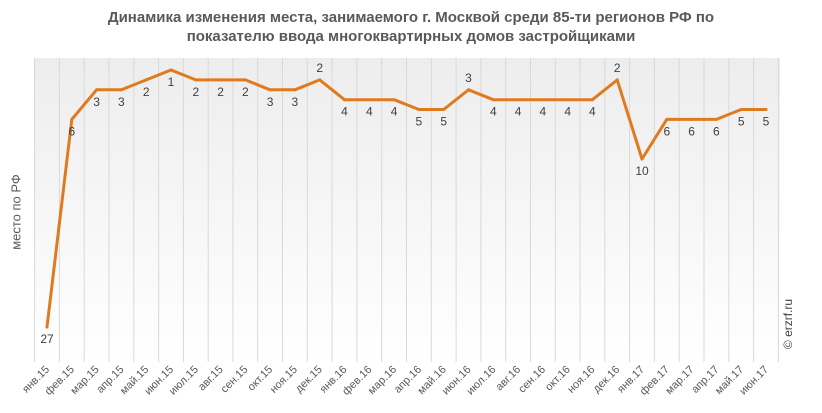  I want to click on data-label: 27, so click(47, 339).